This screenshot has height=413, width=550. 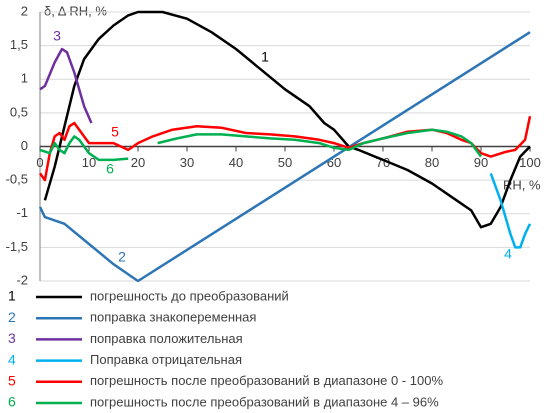 What do you see at coordinates (265, 57) in the screenshot?
I see `series-label: 1` at bounding box center [265, 57].